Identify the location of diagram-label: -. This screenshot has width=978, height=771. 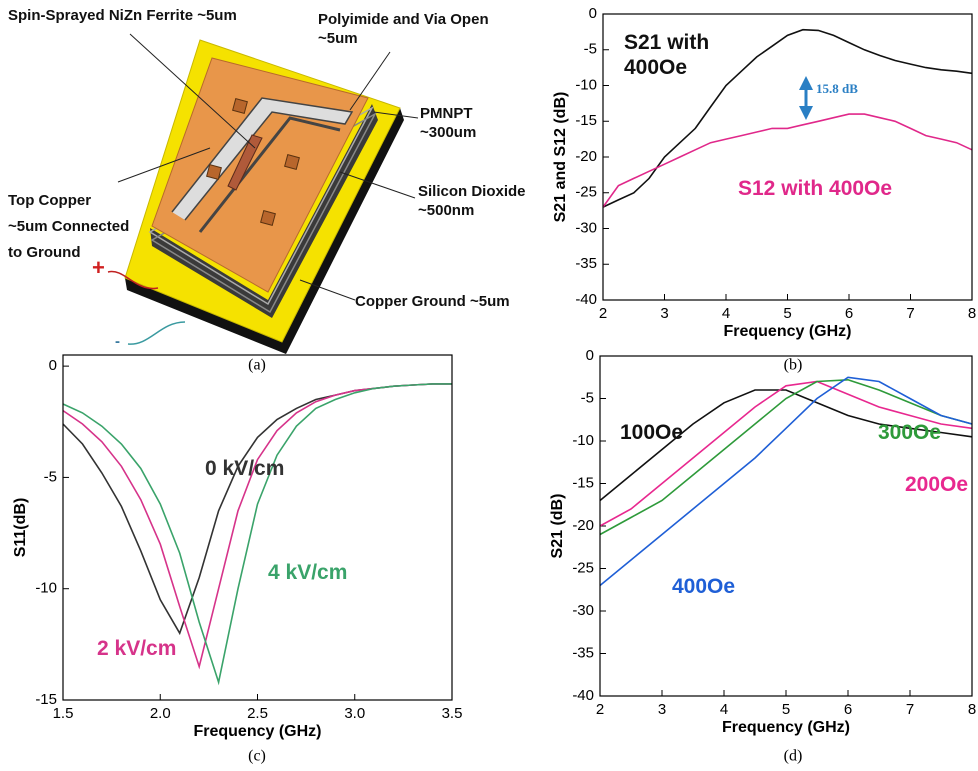
(117, 341).